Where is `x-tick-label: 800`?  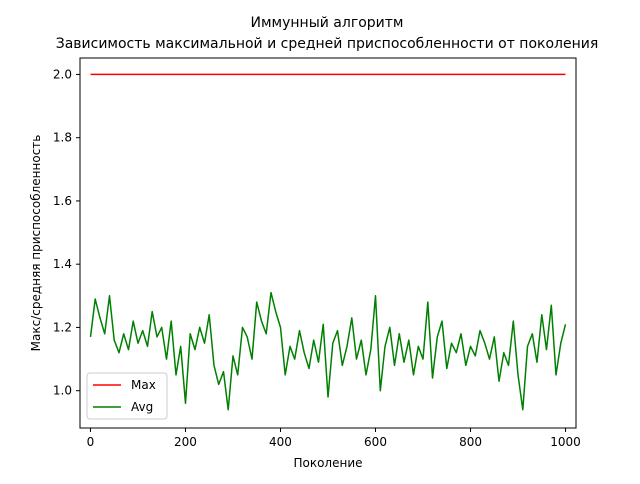 x-tick-label: 800 is located at coordinates (470, 442).